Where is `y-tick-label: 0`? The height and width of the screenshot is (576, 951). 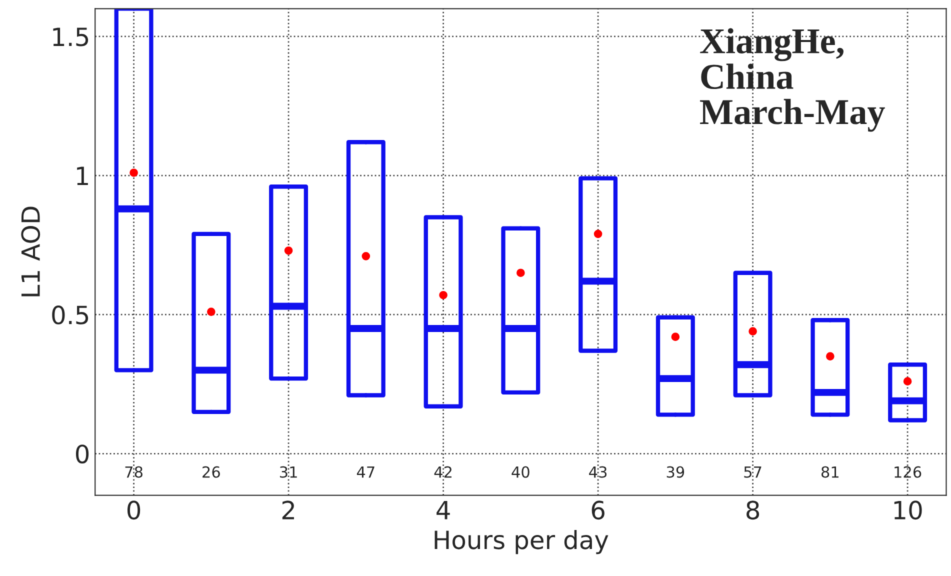 y-tick-label: 0 is located at coordinates (82, 454).